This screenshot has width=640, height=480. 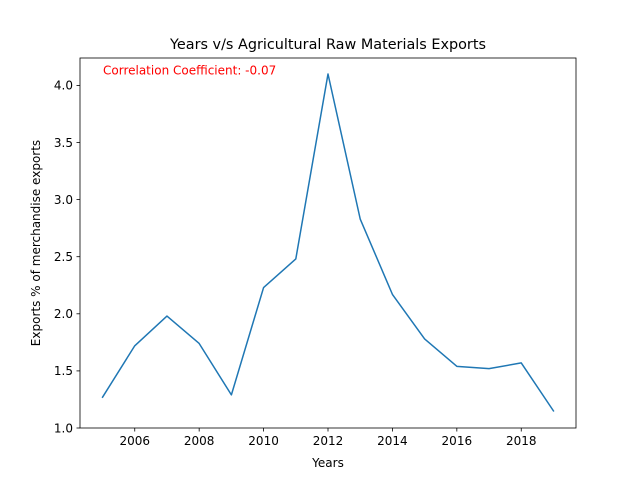 What do you see at coordinates (327, 463) in the screenshot?
I see `x-axis-label: Years` at bounding box center [327, 463].